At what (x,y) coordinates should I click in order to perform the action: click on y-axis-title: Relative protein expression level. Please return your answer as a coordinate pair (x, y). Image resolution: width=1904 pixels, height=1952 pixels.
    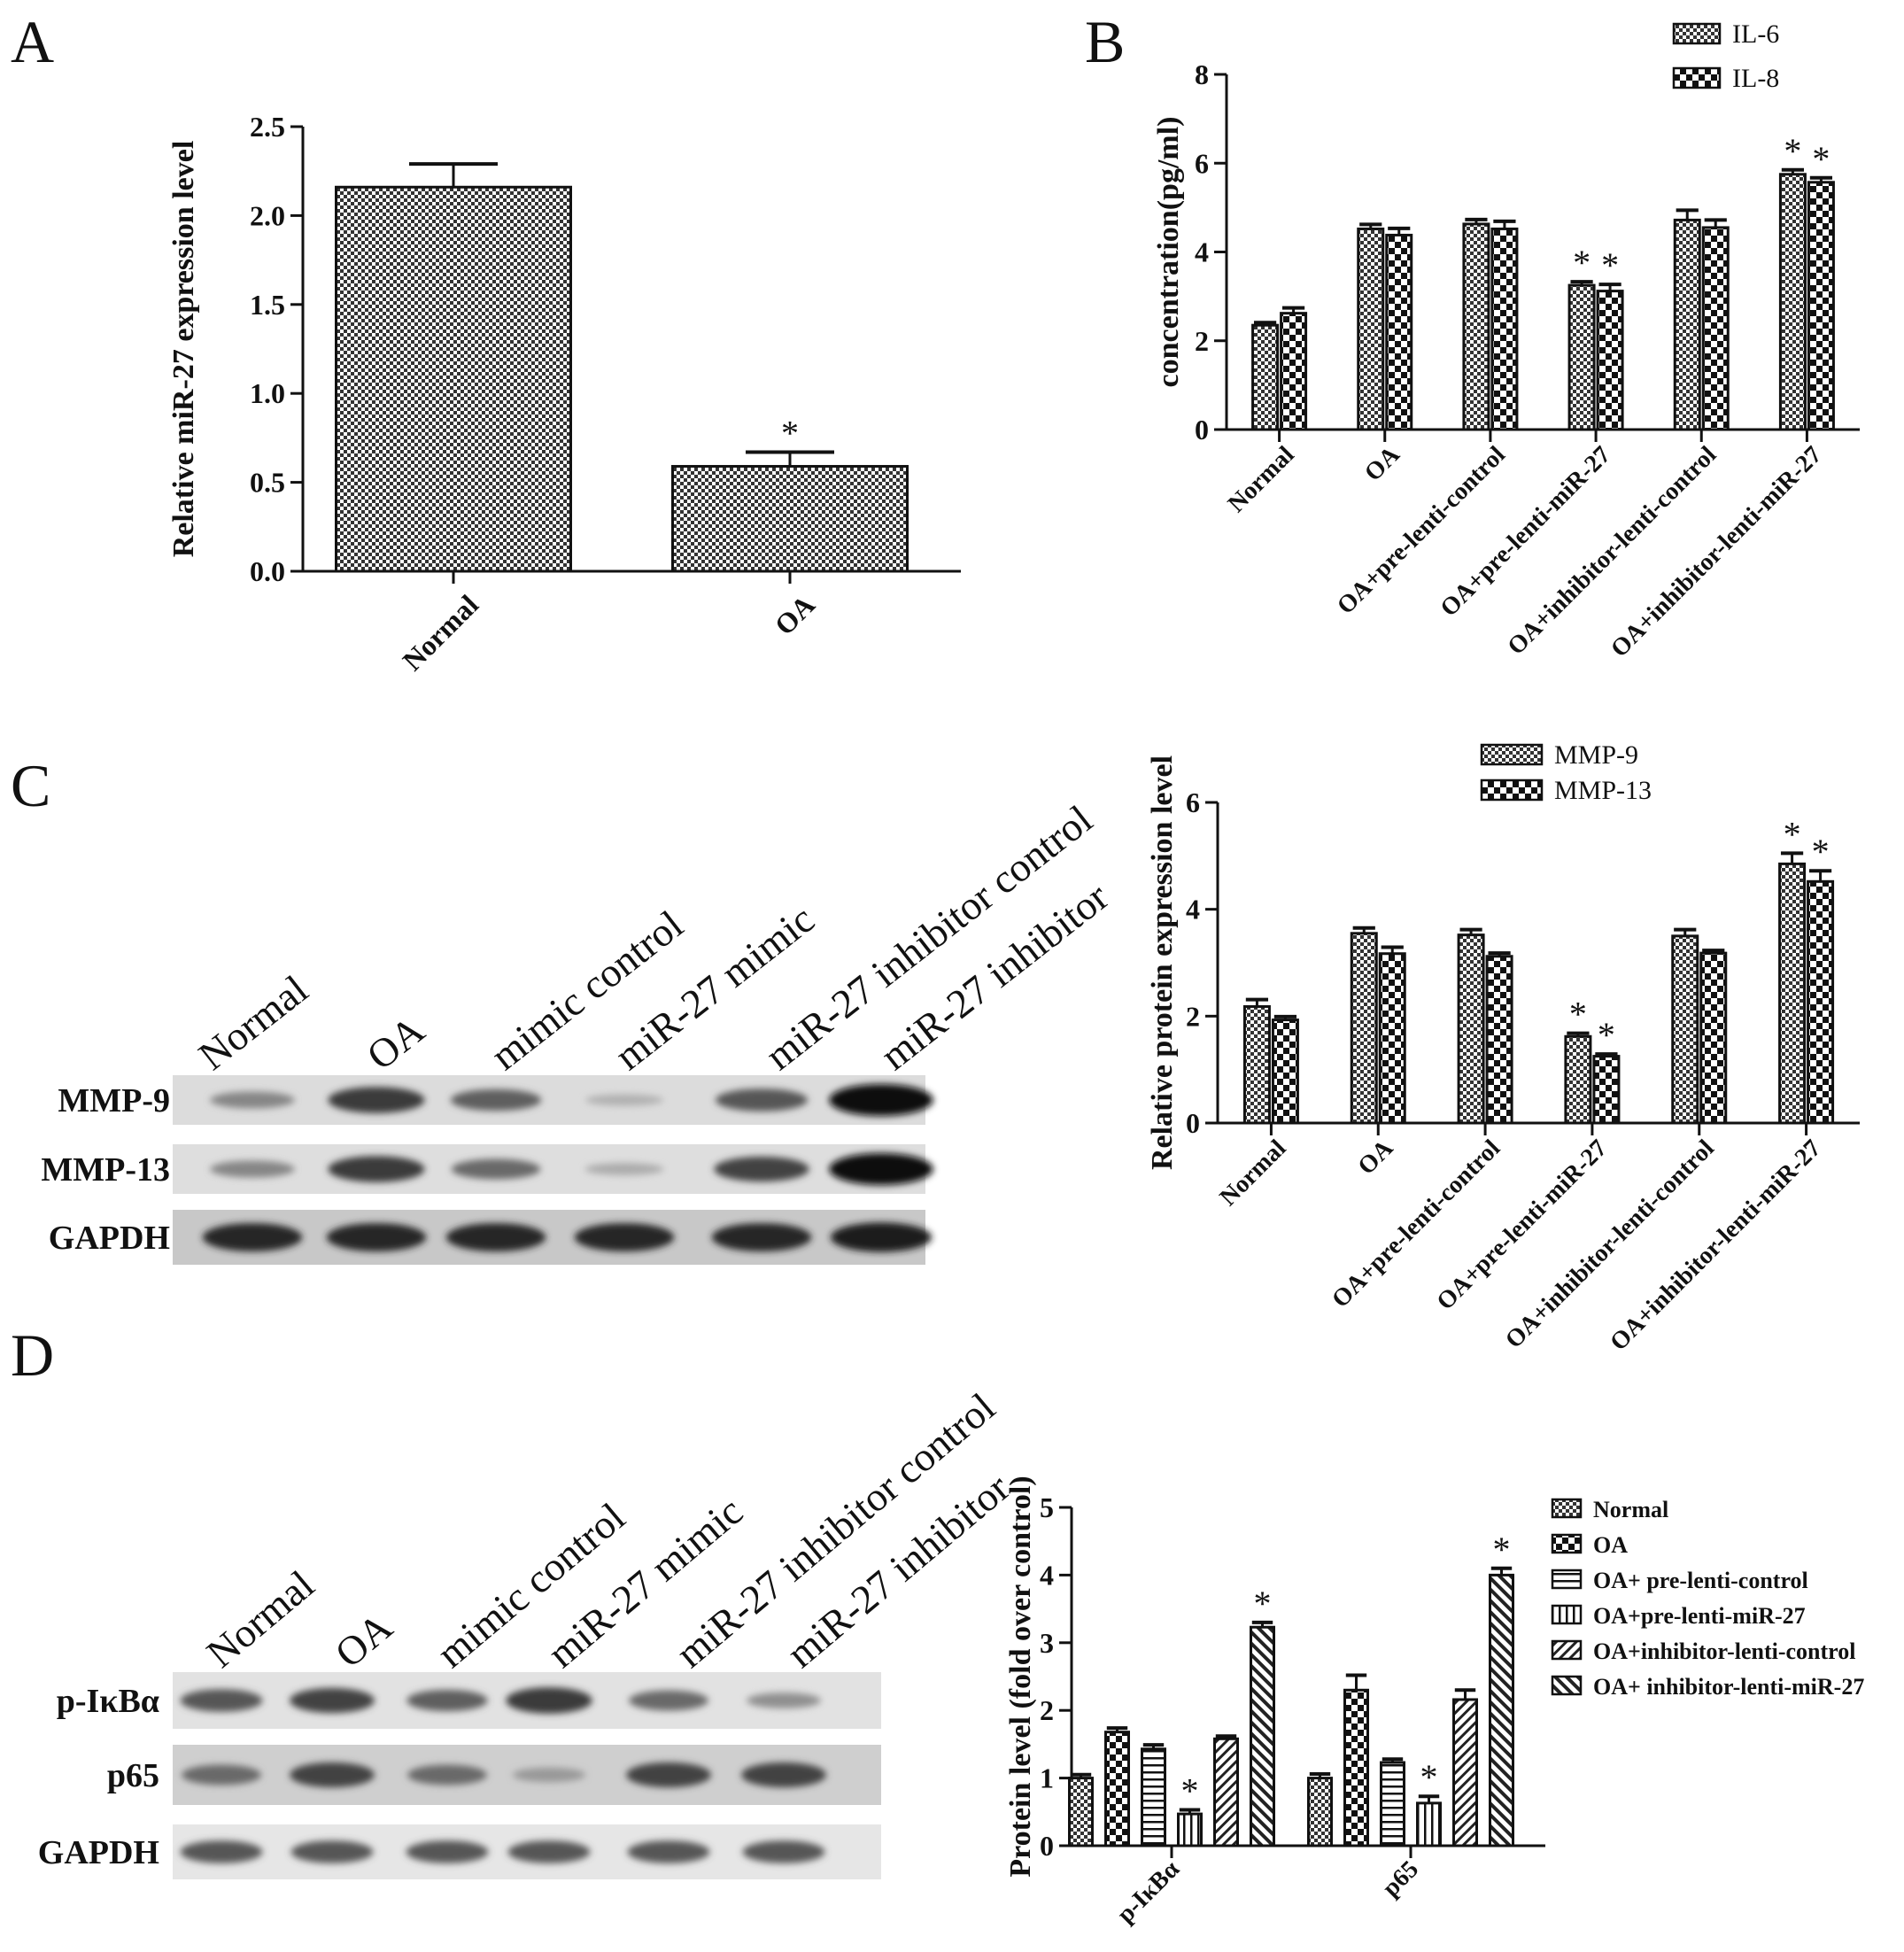
    Looking at the image, I should click on (1162, 962).